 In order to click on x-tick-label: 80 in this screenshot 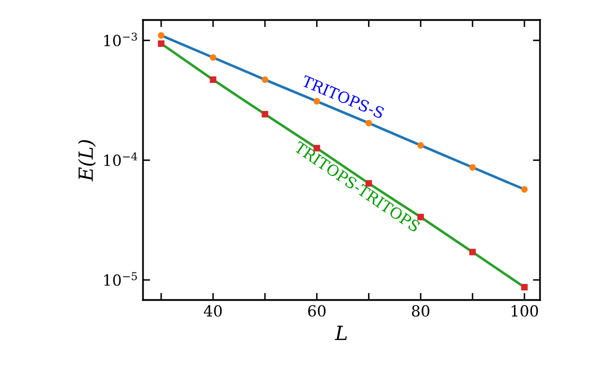, I will do `click(421, 311)`.